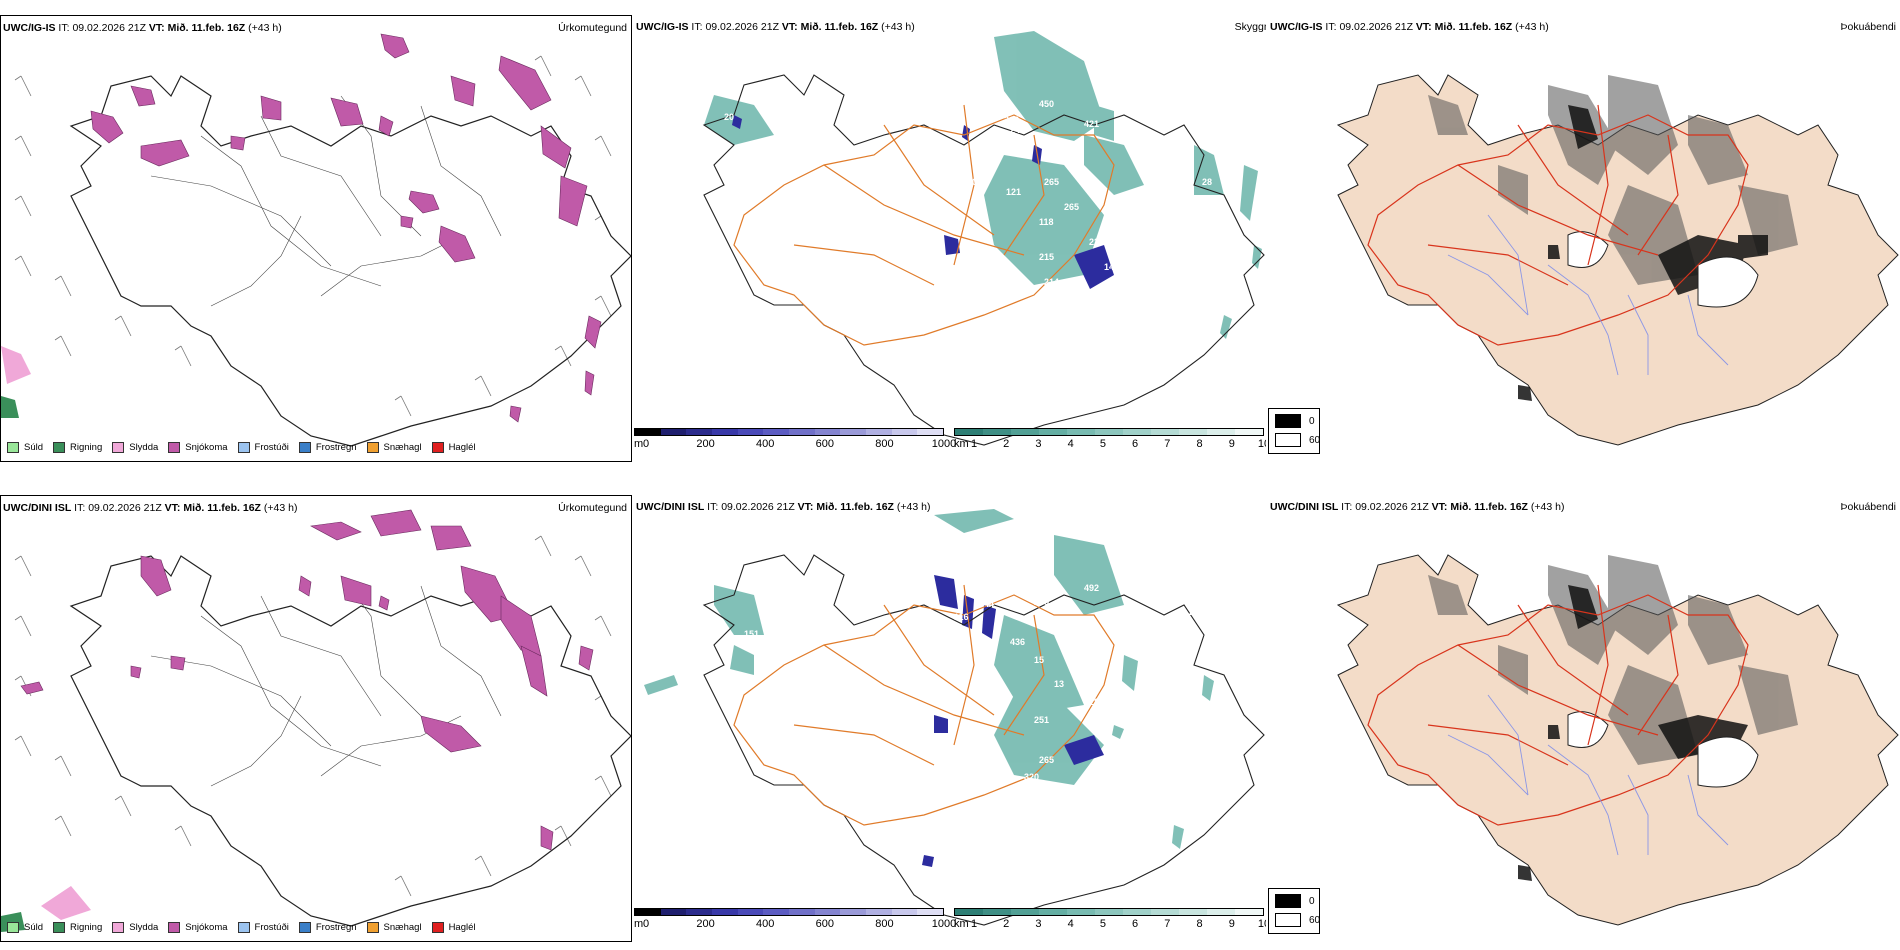  Describe the element at coordinates (1094, 242) in the screenshot. I see `visibility-value: 22` at that location.